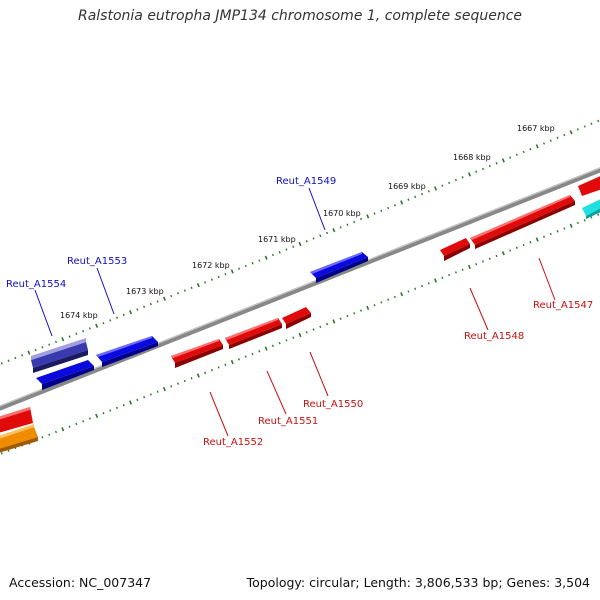 This screenshot has height=600, width=600. Describe the element at coordinates (591, 208) in the screenshot. I see `gene-cyan-partial` at that location.